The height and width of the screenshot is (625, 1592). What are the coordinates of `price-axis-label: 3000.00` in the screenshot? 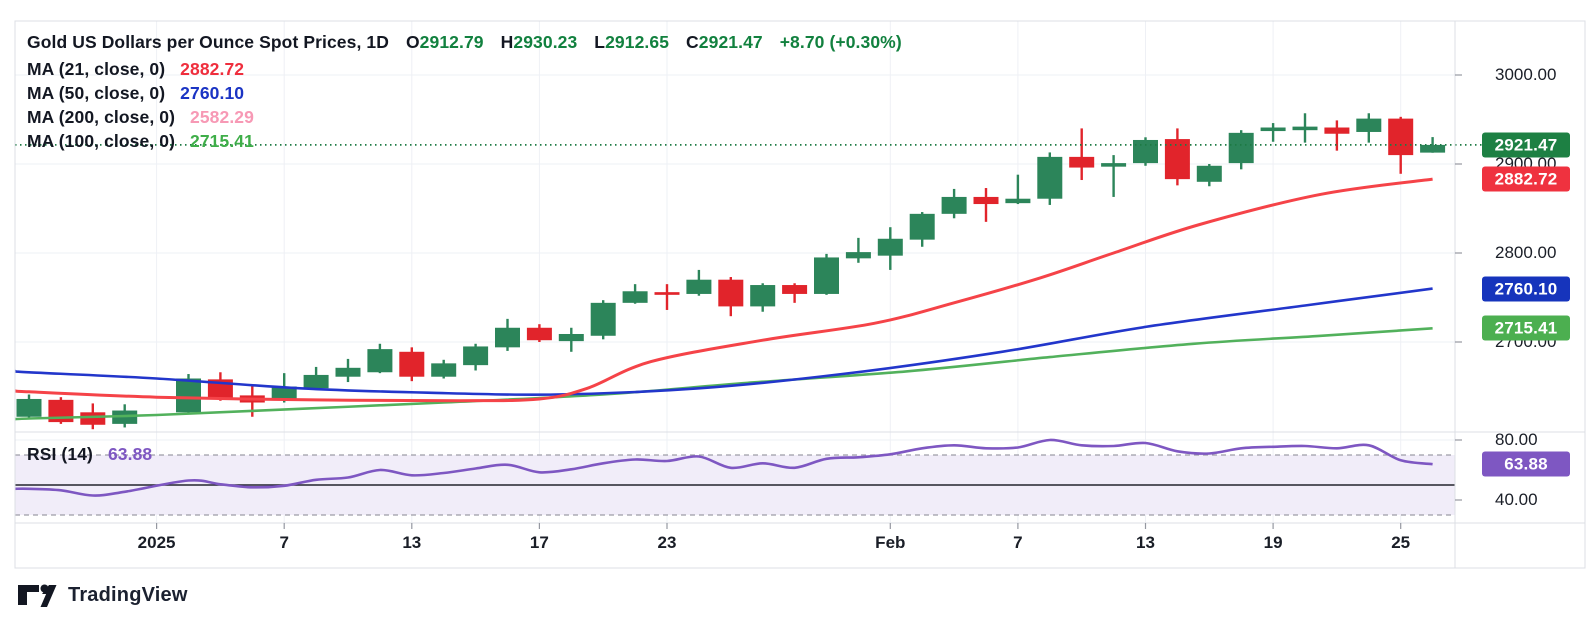 It's located at (1526, 74).